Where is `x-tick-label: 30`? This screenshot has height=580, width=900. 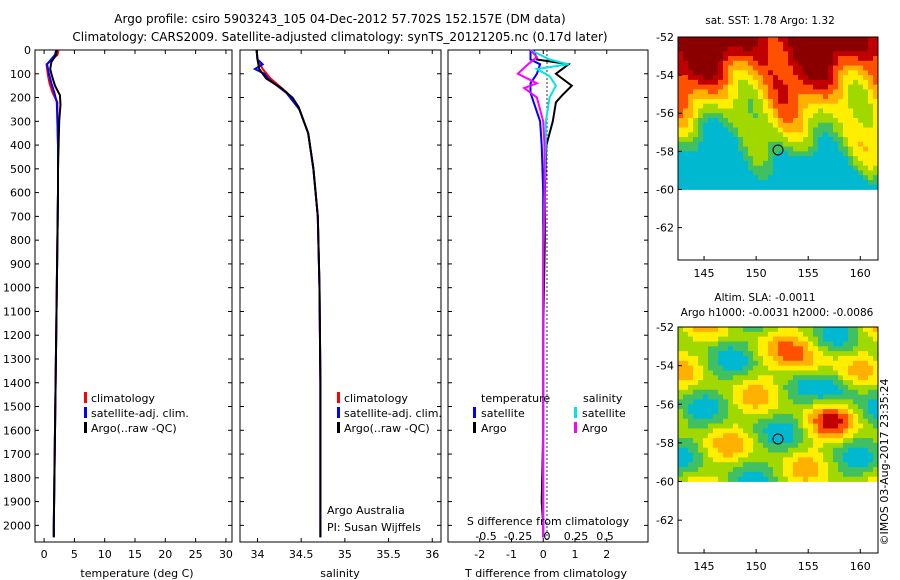 x-tick-label: 30 is located at coordinates (226, 554).